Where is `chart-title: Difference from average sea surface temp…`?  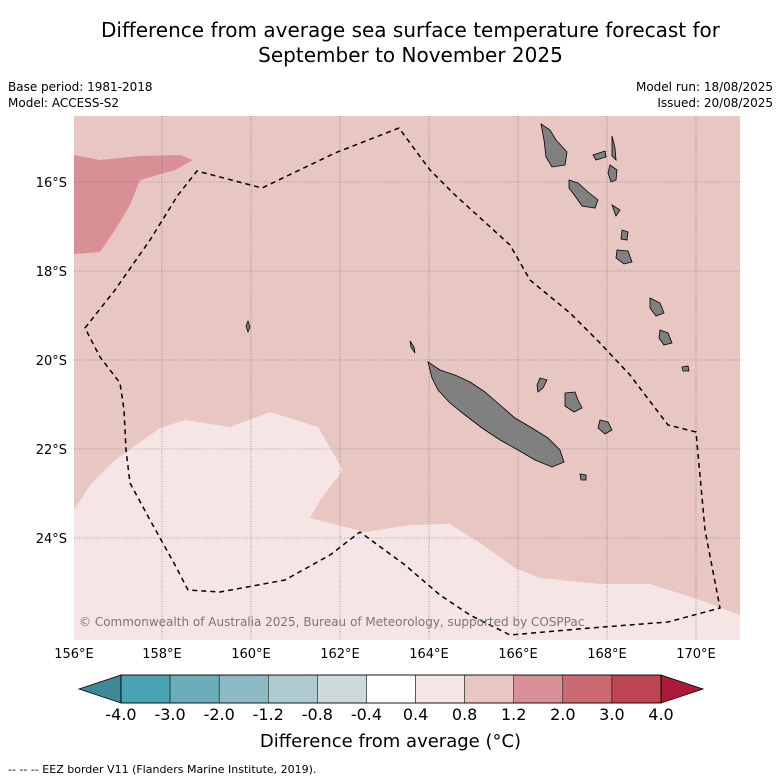
chart-title: Difference from average sea surface temp… is located at coordinates (390, 43).